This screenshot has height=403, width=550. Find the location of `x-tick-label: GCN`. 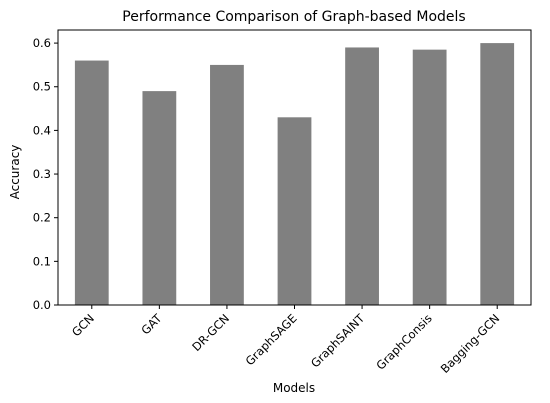

x-tick-label: GCN is located at coordinates (83, 325).